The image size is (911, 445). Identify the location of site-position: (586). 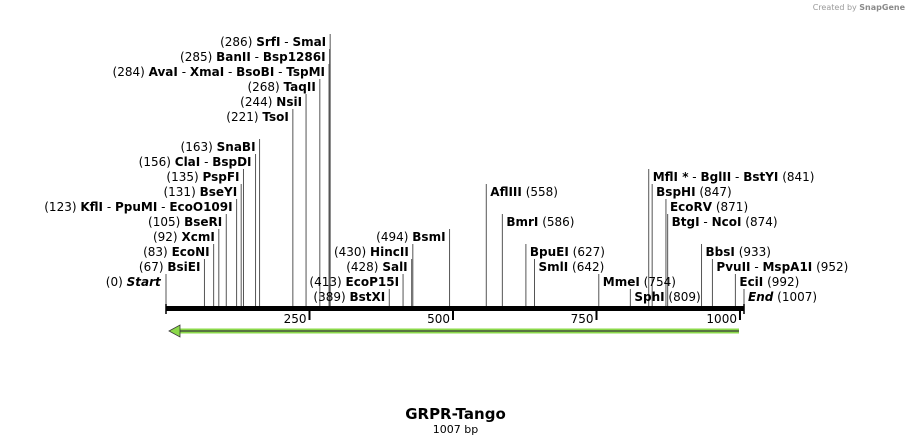
(558, 222).